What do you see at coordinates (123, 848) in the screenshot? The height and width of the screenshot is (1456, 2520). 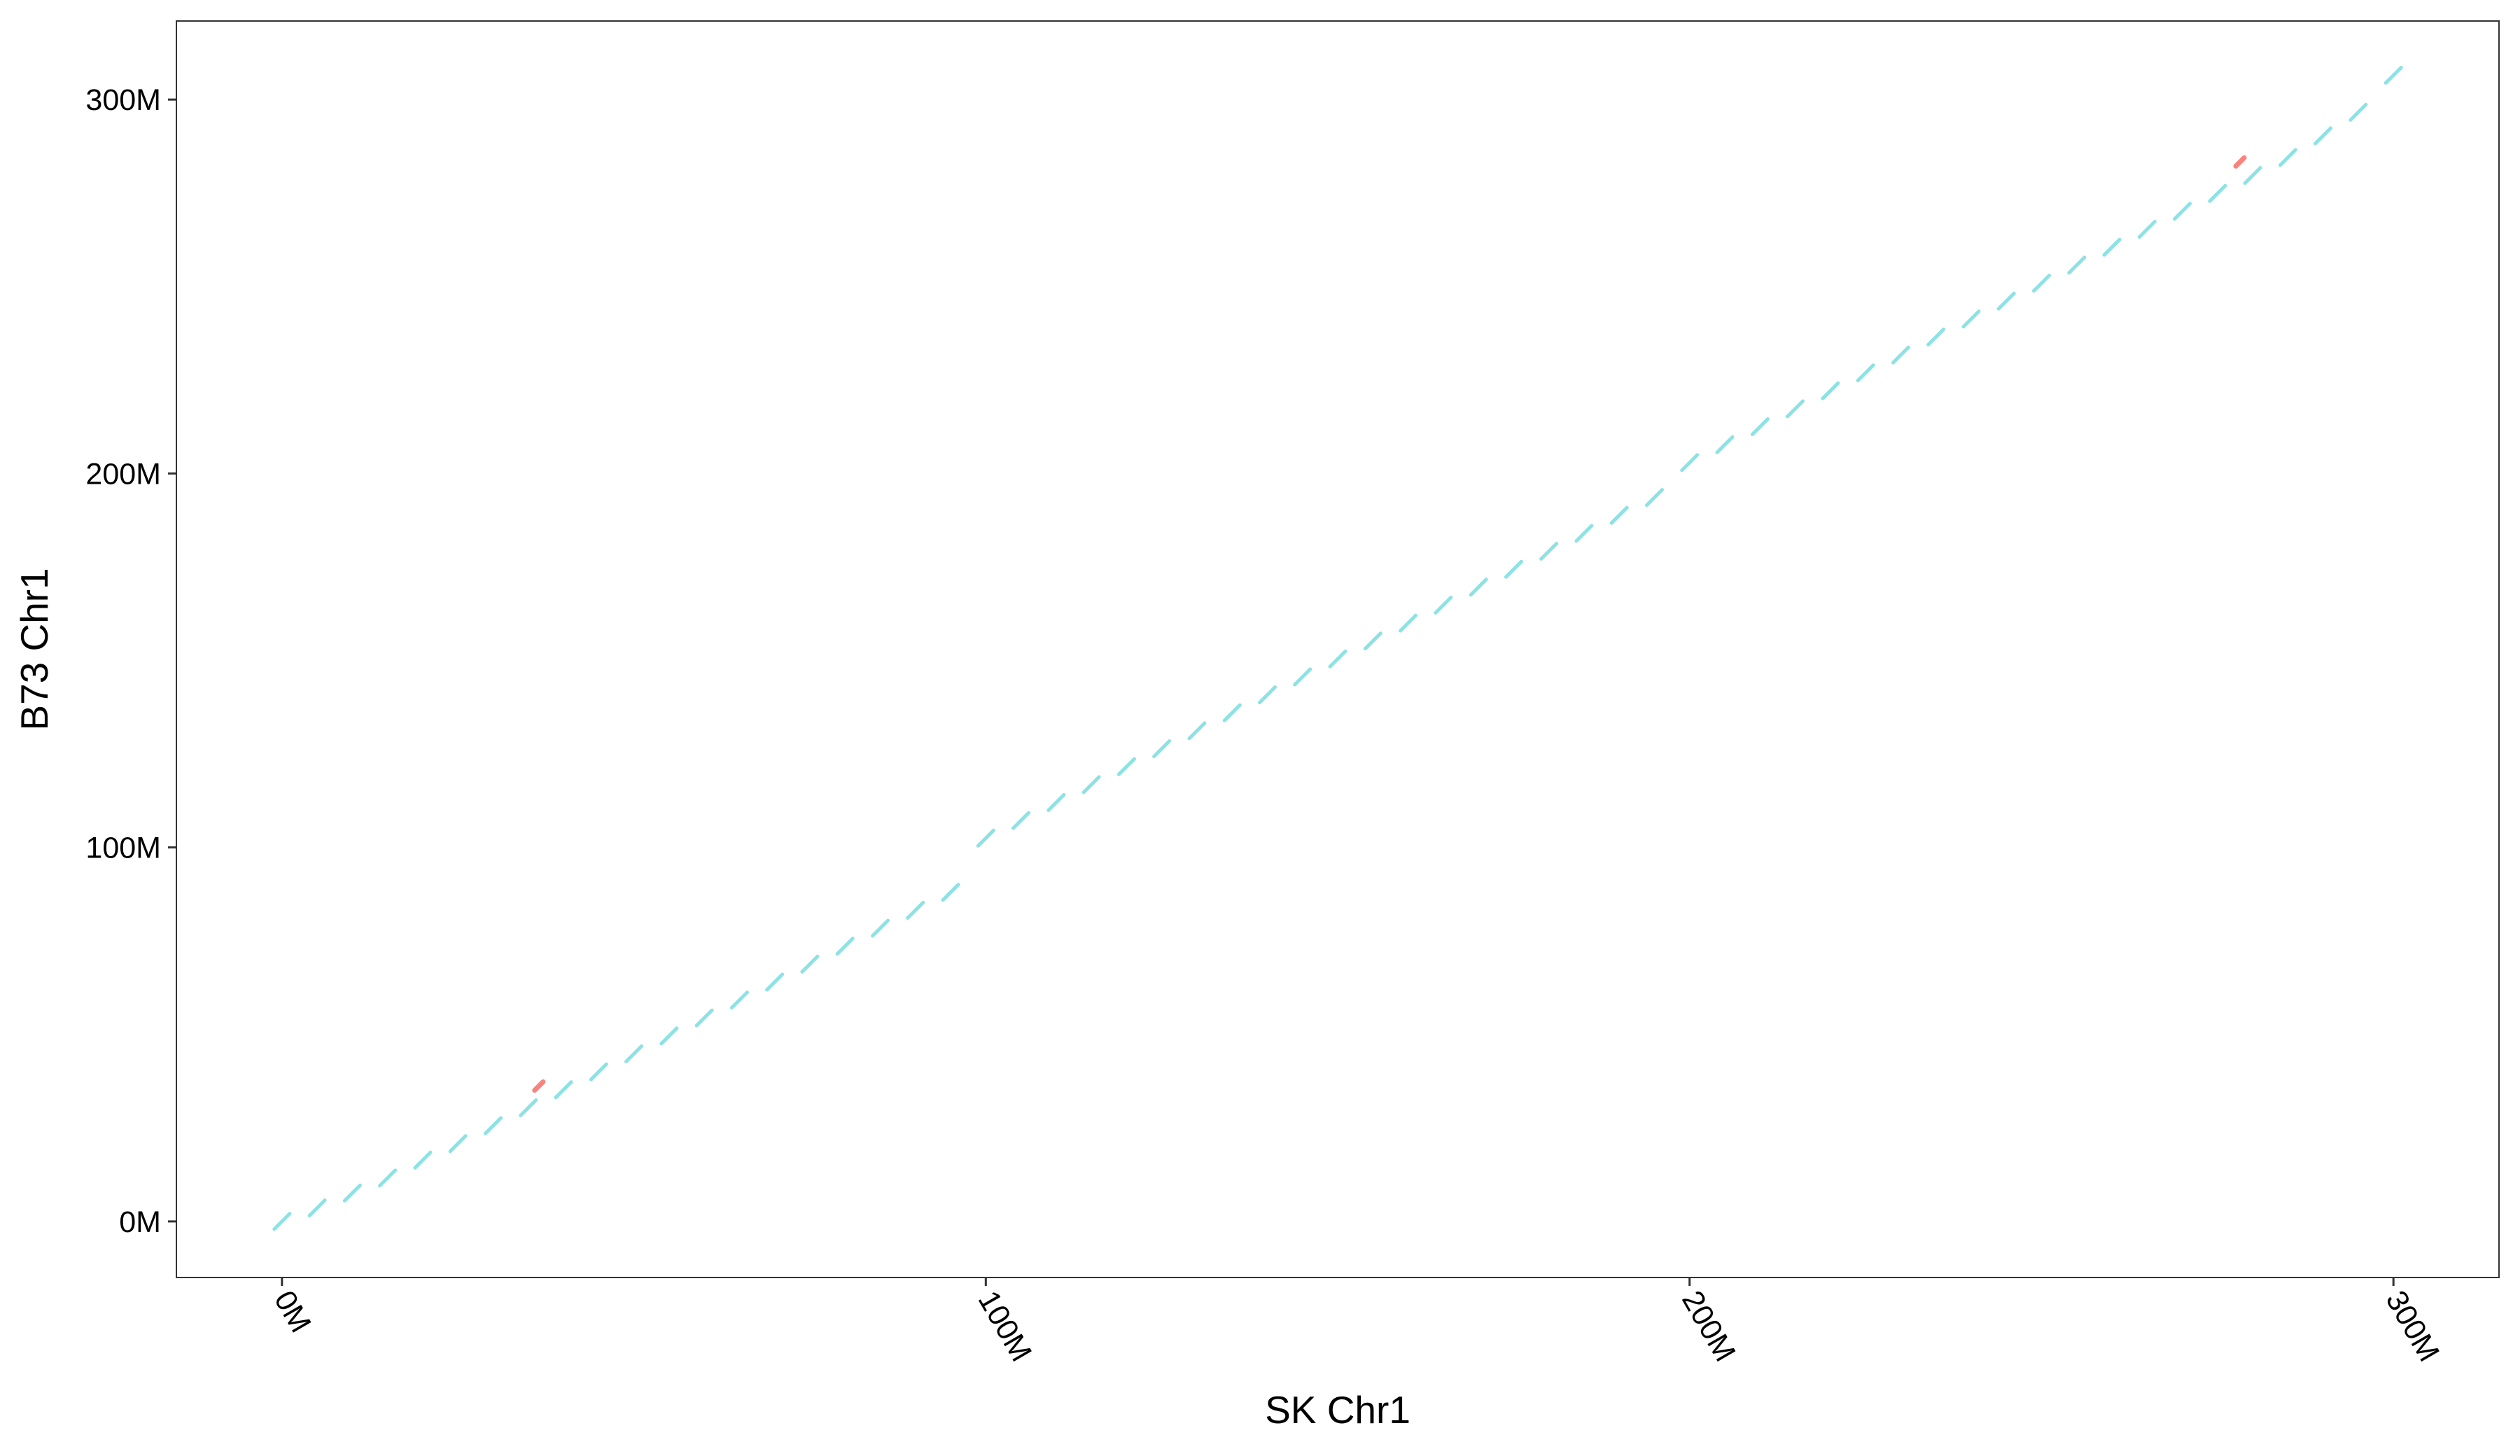 I see `y-tick-label: 100M` at bounding box center [123, 848].